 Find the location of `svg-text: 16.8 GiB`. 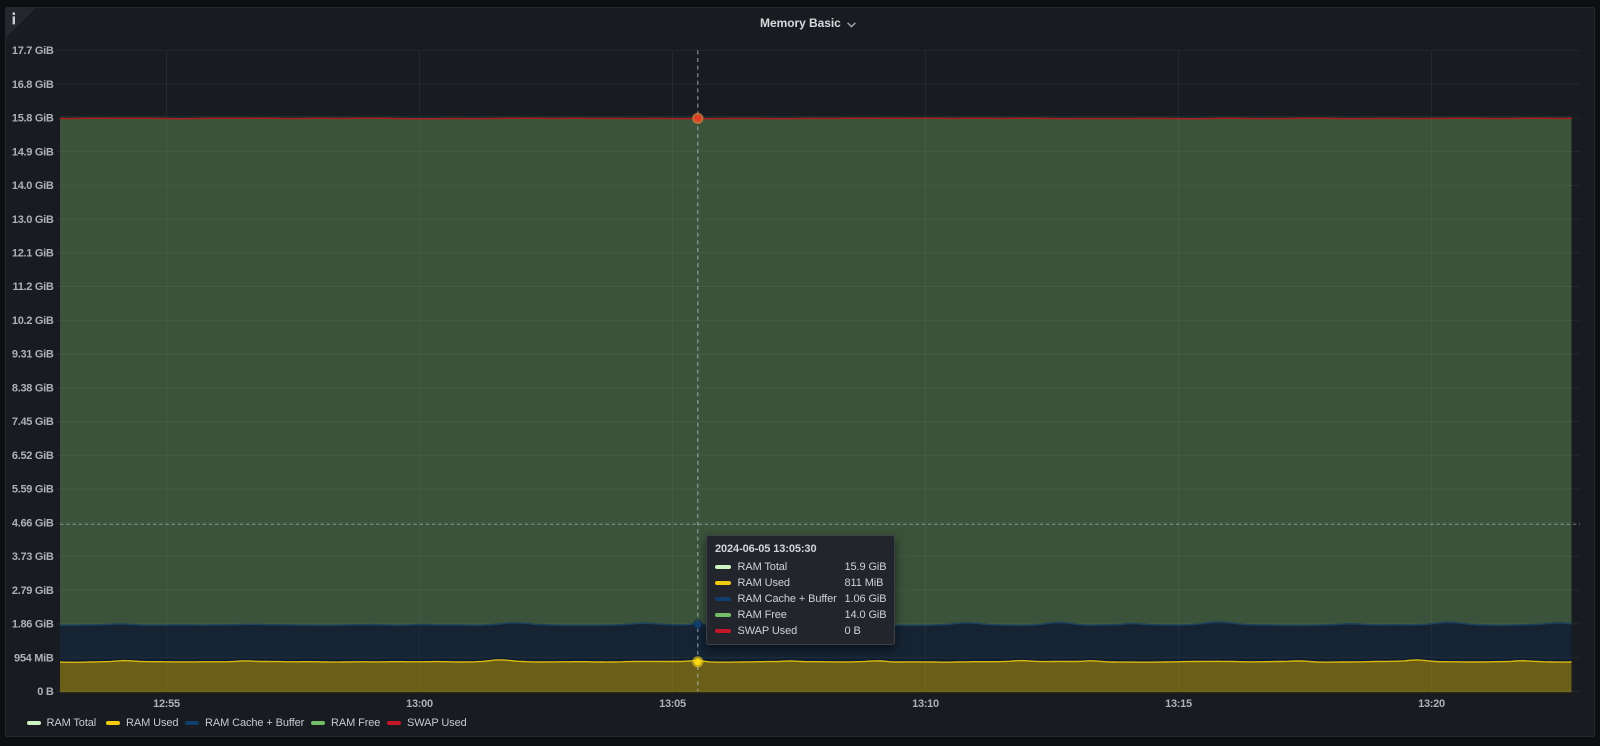

svg-text: 16.8 GiB is located at coordinates (33, 85).